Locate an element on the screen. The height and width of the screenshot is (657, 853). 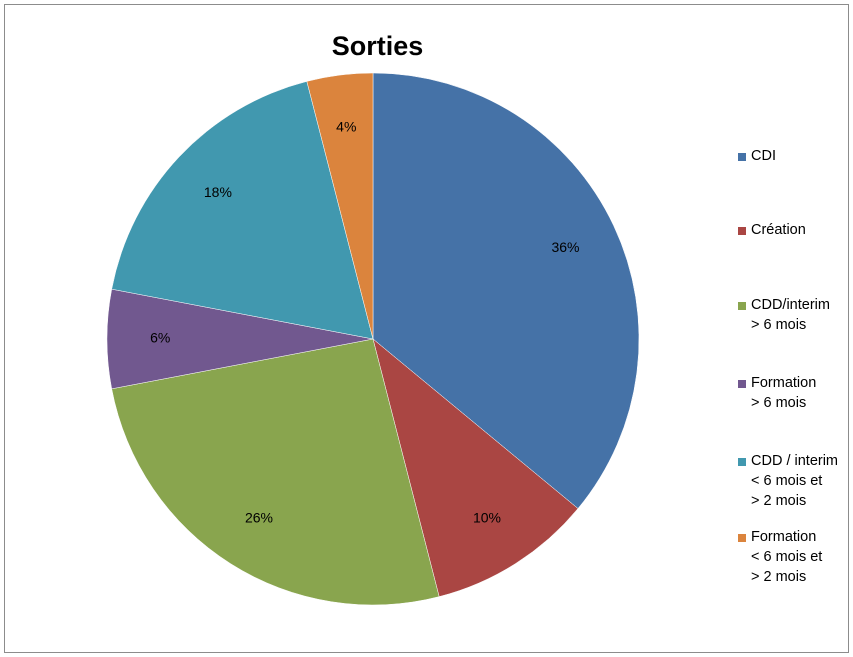
chart-title: Sorties is located at coordinates (377, 46).